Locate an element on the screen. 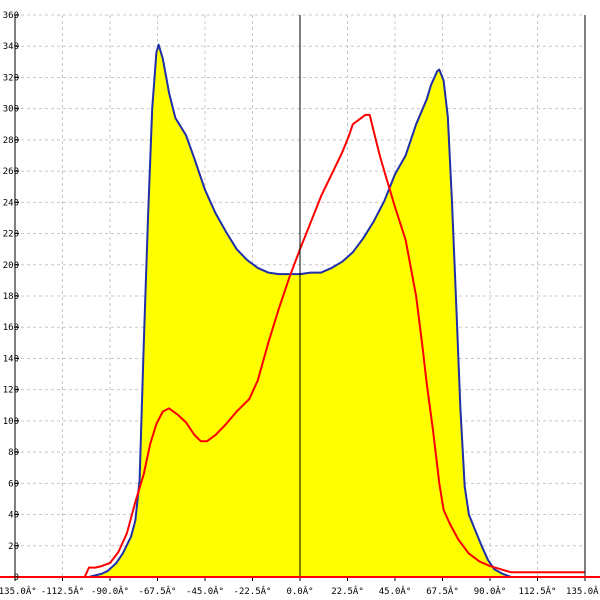  x-tick-label: 135.0Â° is located at coordinates (583, 591).